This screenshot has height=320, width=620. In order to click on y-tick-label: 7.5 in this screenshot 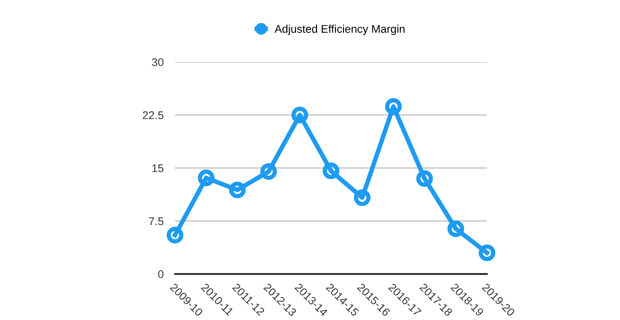, I will do `click(156, 221)`.